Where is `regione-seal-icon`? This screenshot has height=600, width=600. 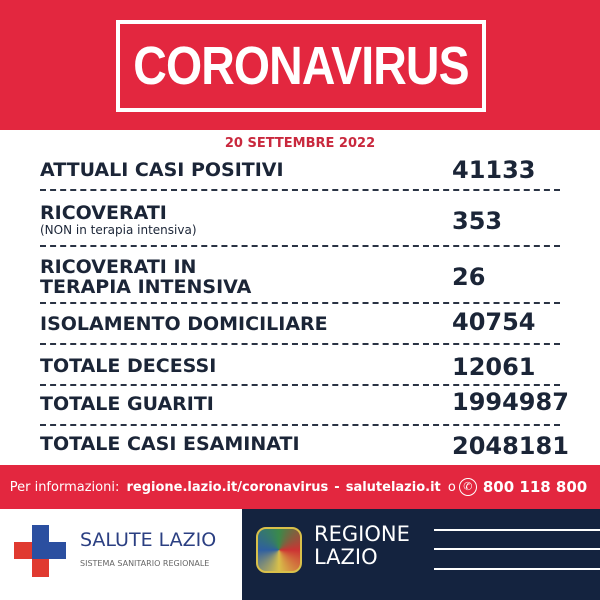
regione-seal-icon is located at coordinates (279, 550).